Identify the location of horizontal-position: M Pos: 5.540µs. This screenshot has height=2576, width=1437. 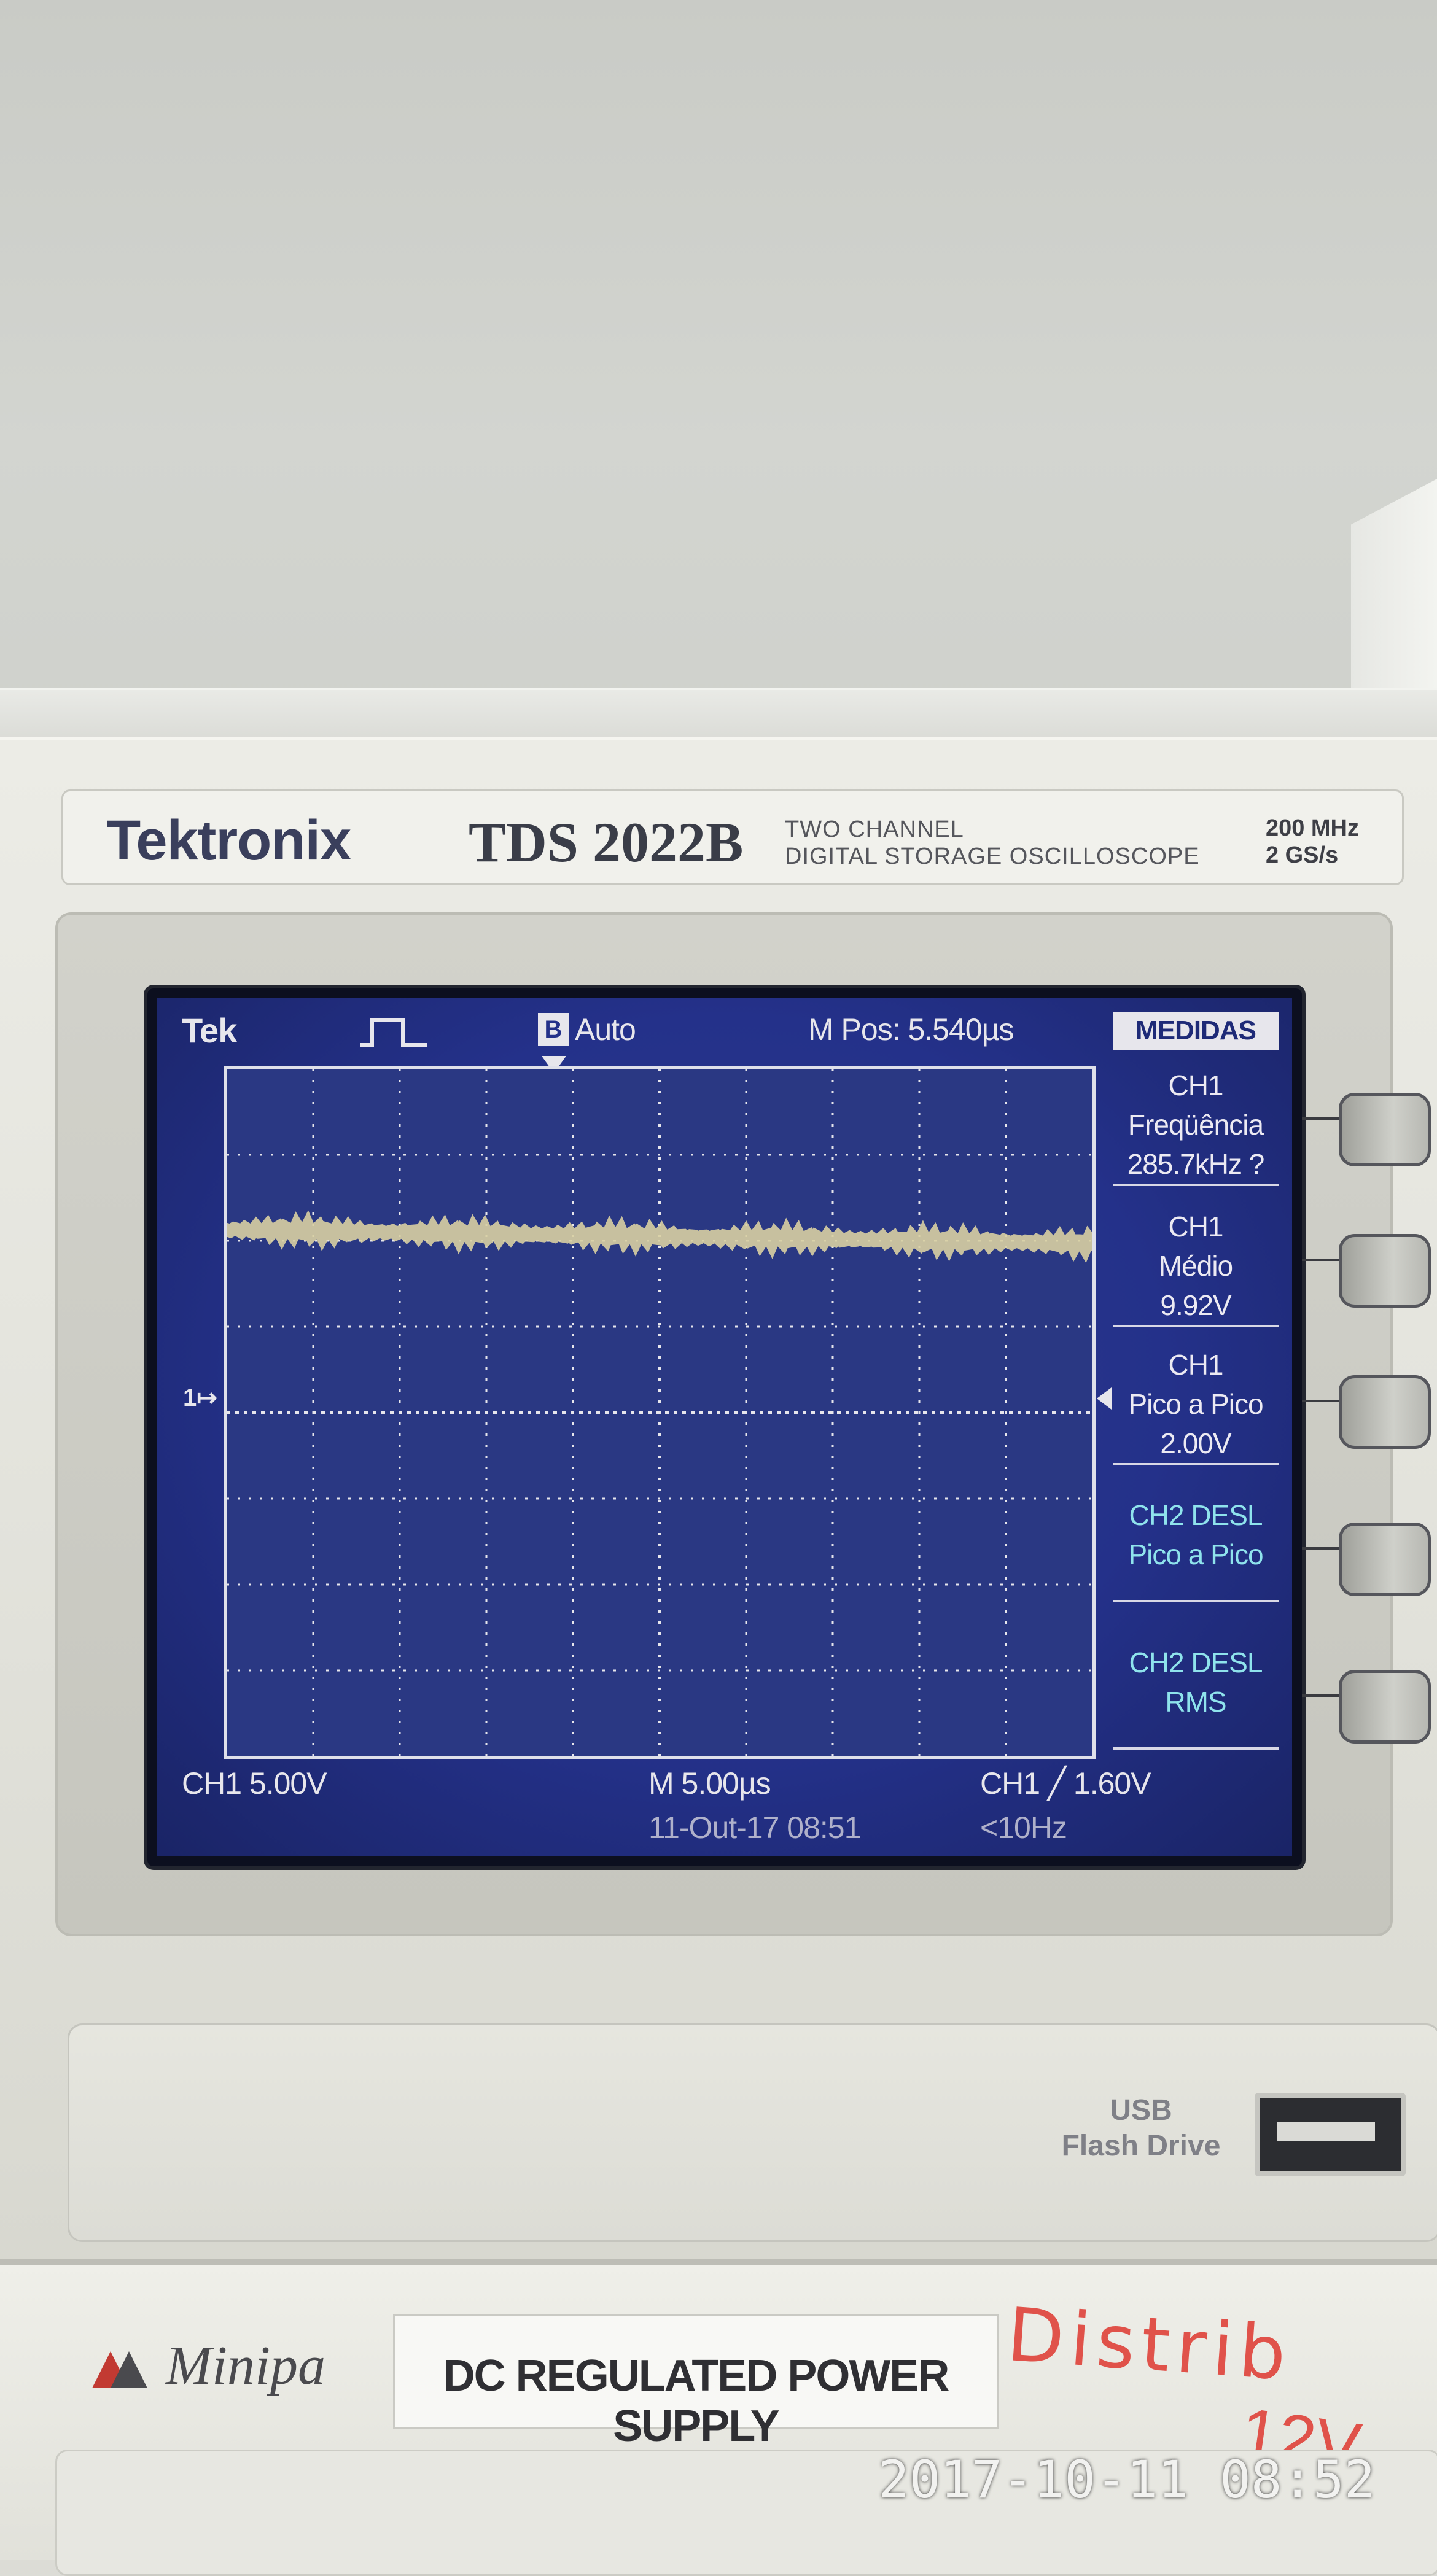
(911, 1029).